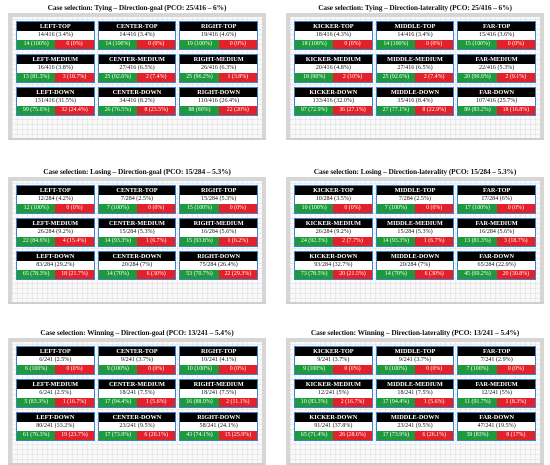  Describe the element at coordinates (333, 402) in the screenshot. I see `zone-outcome-bar: 10 (83.3%) 2 (16.7%)` at that location.